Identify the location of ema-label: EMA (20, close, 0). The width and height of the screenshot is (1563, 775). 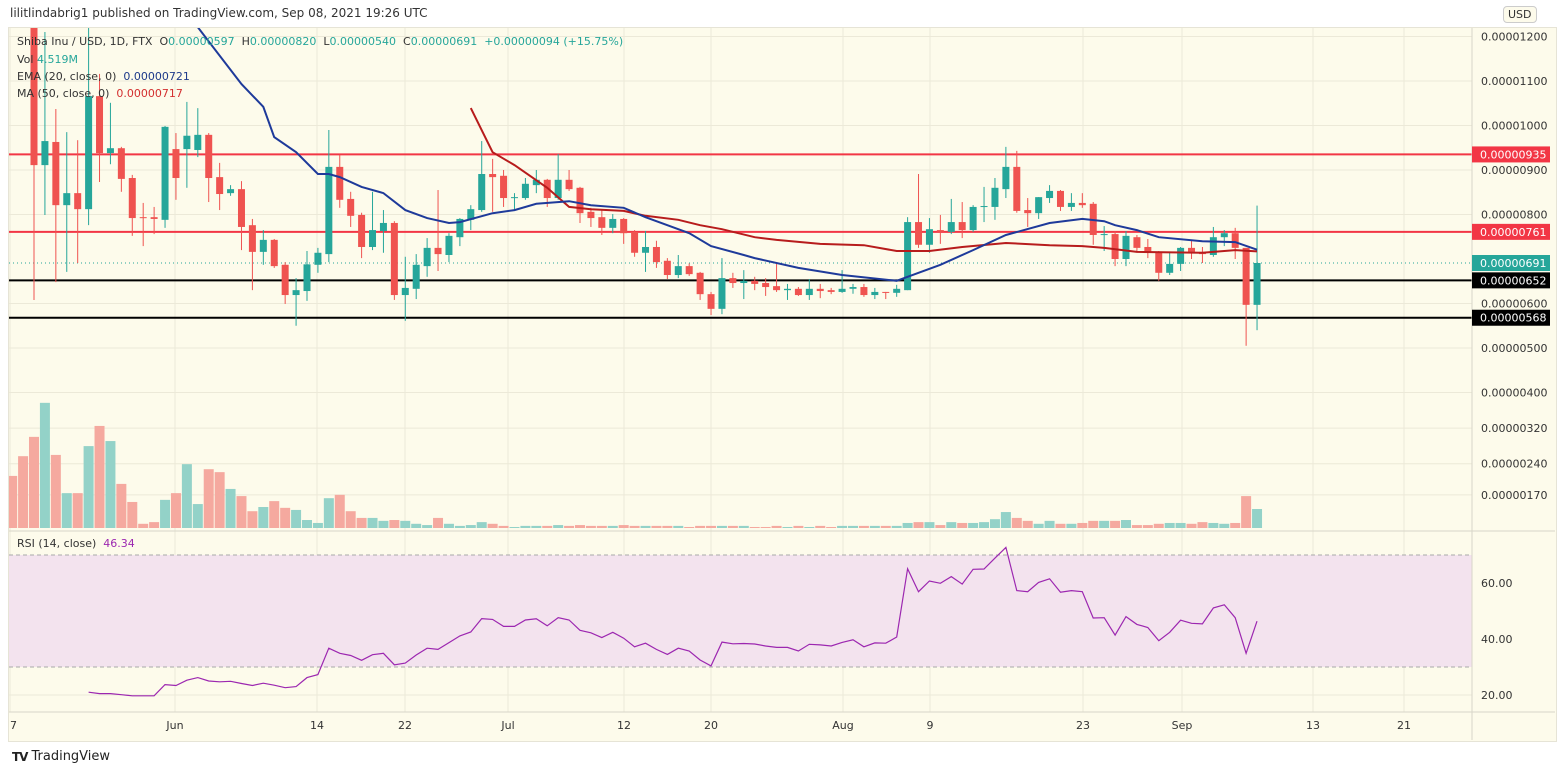
(67, 76).